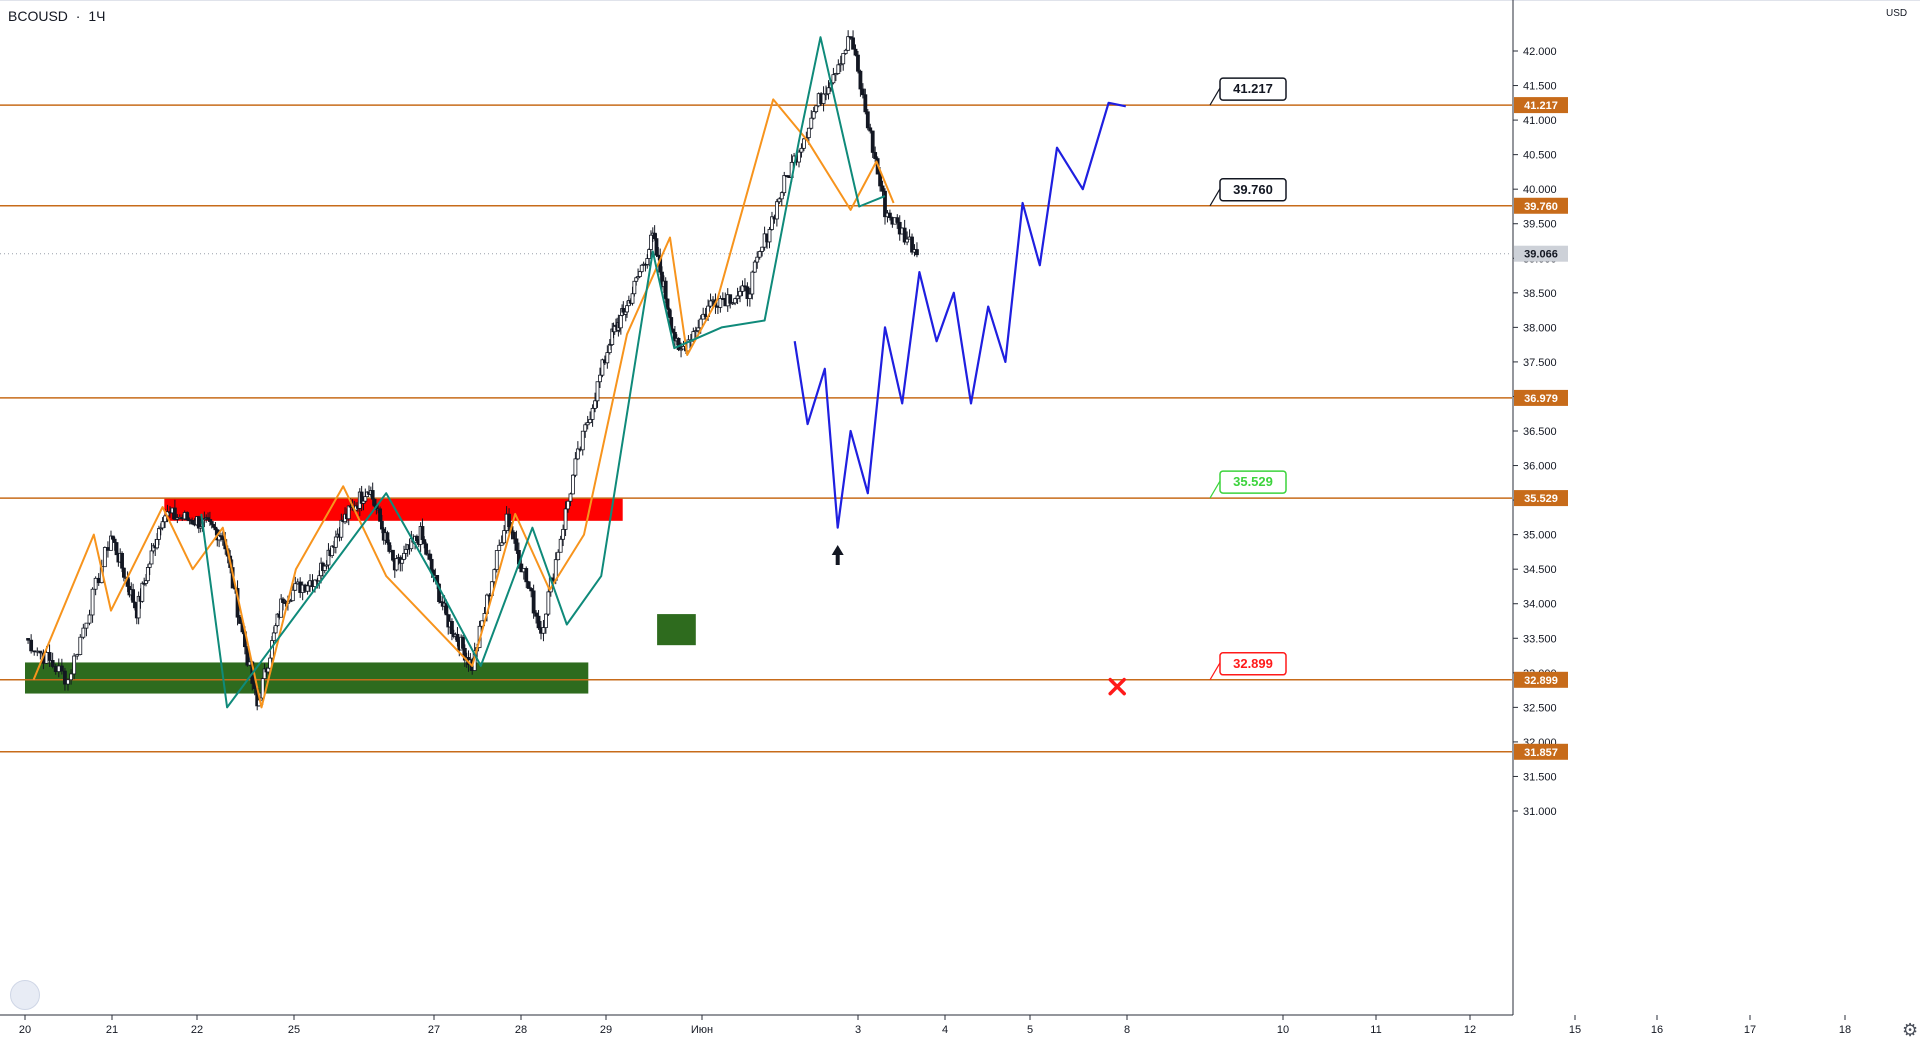 This screenshot has height=1044, width=1920. I want to click on y-tick-label: 35.000, so click(1540, 536).